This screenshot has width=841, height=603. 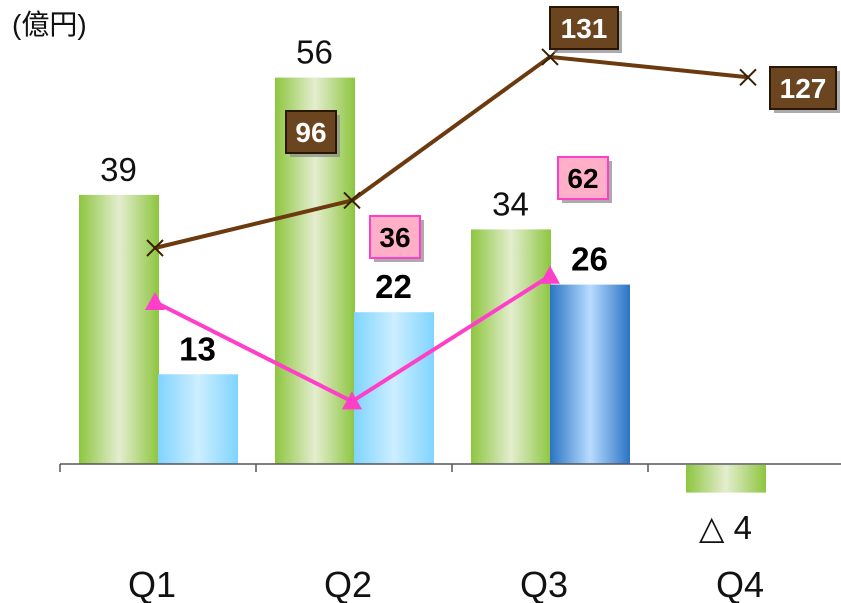 I want to click on line-brown-label-Q2-text: 96, so click(x=310, y=132).